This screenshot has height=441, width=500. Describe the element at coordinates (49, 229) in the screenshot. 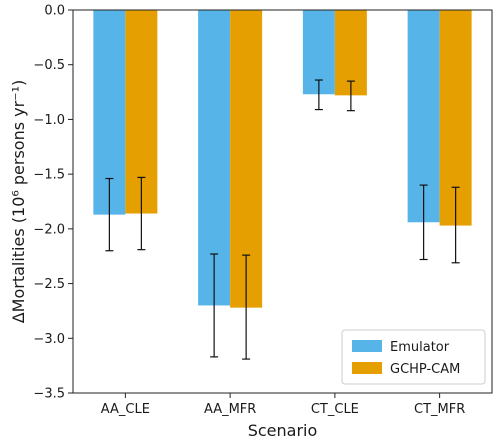

I see `y-tick-label: −2.0` at that location.